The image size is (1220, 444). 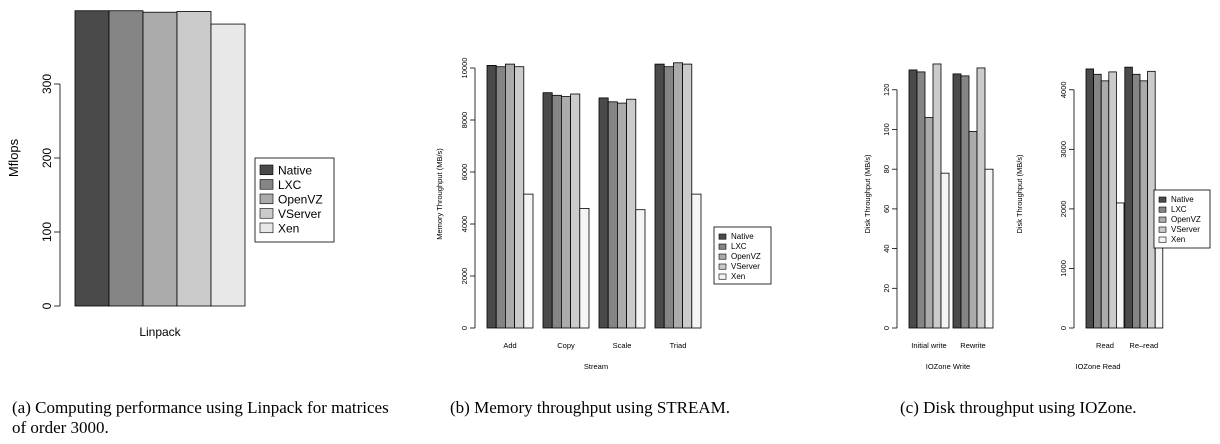 I want to click on y-tick-label: 120, so click(x=886, y=90).